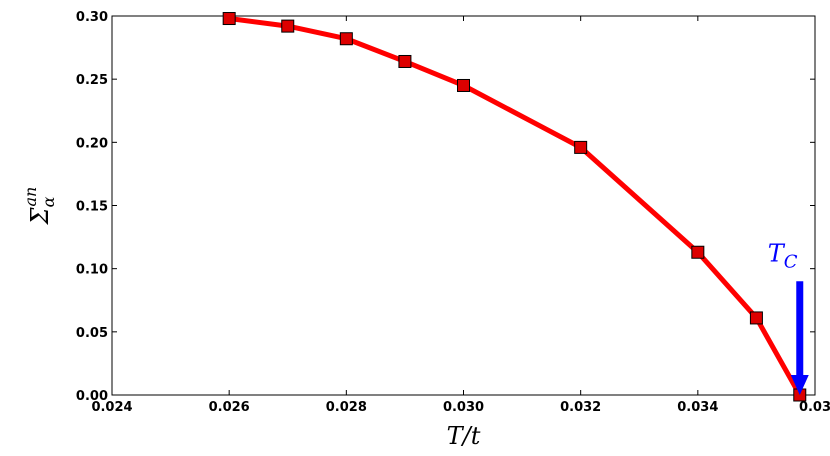  What do you see at coordinates (30, 197) in the screenshot?
I see `y-label-sup: an` at bounding box center [30, 197].